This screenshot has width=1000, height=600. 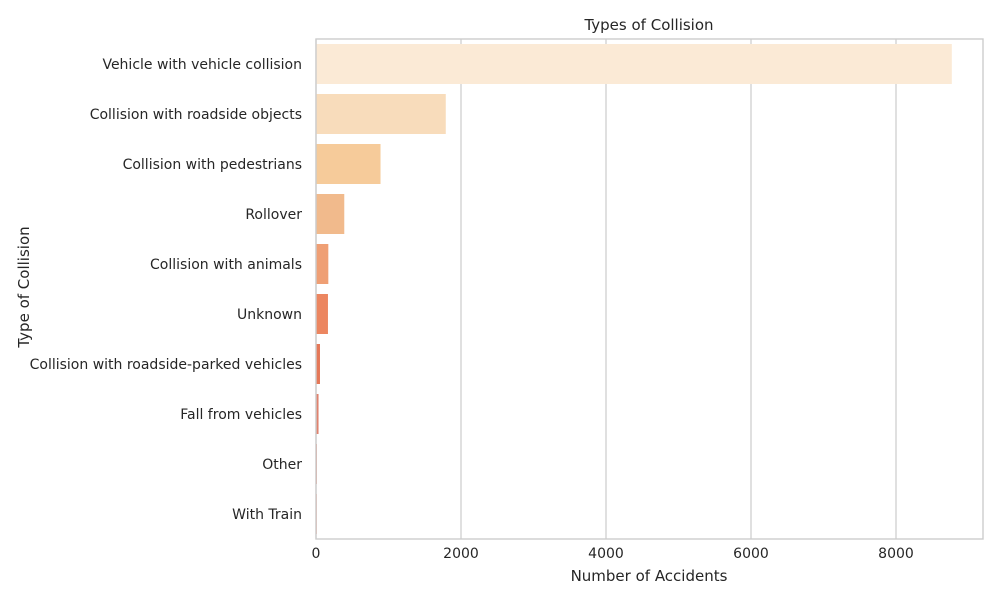 I want to click on category-label: Collision with roadside-parked vehicles, so click(x=166, y=365).